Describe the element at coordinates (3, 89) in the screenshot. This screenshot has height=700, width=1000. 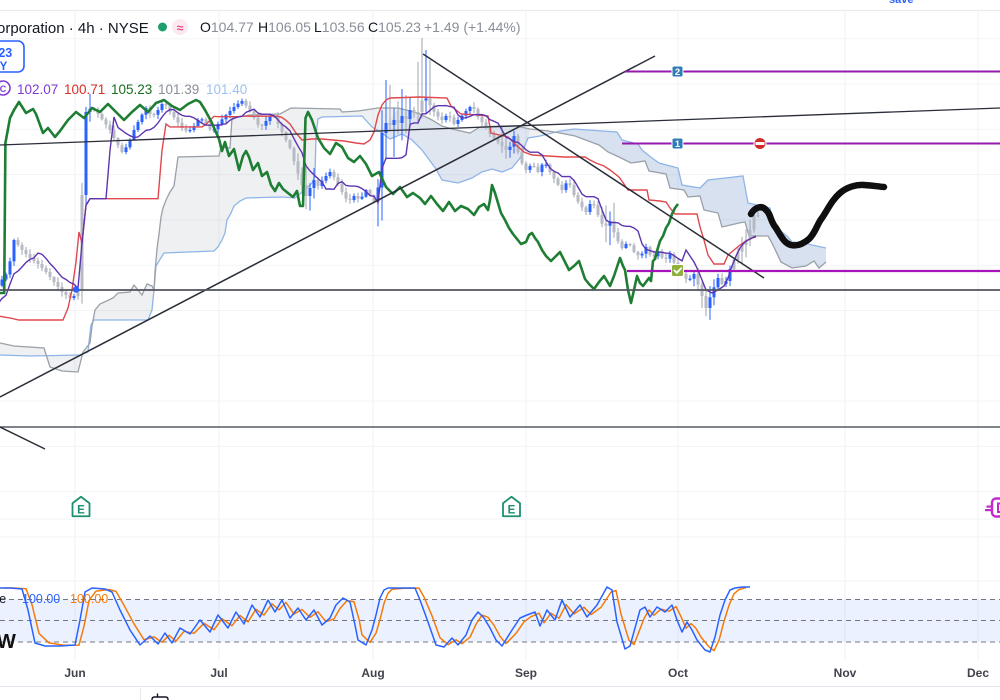
I see `svg-text: C` at that location.